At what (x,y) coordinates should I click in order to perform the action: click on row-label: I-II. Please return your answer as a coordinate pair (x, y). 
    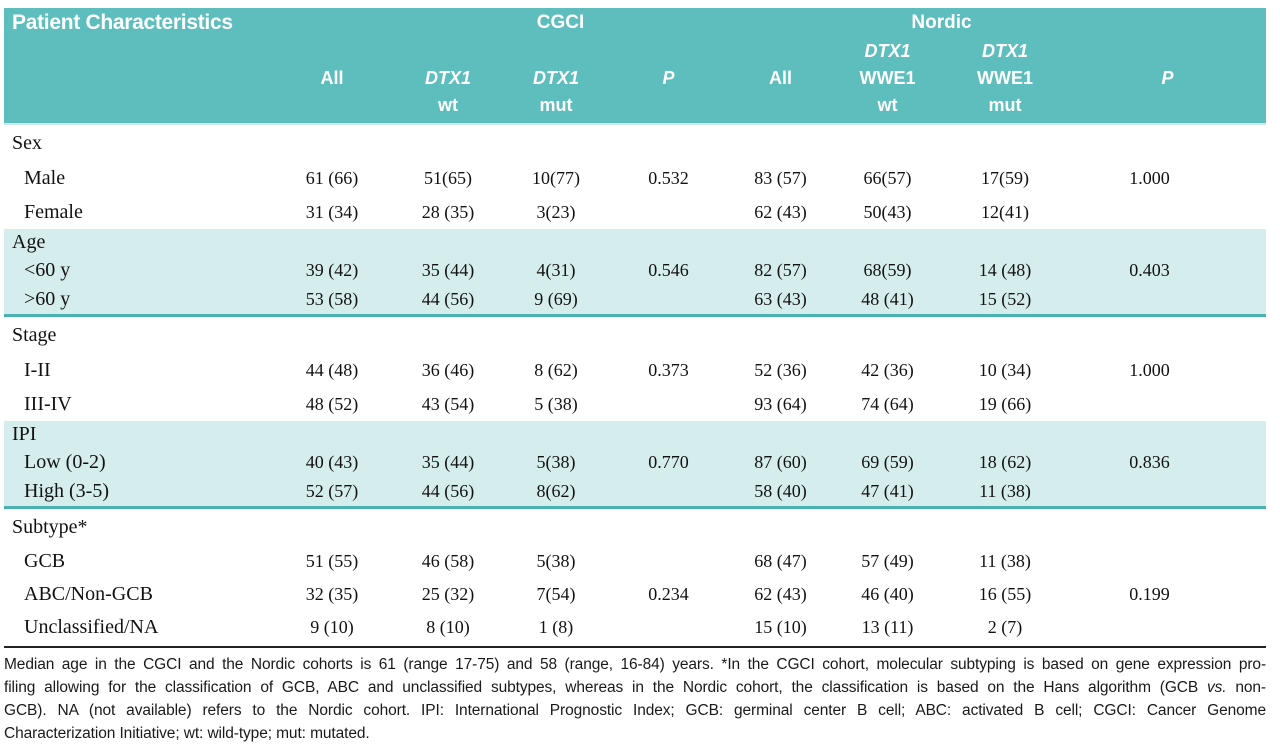
    Looking at the image, I should click on (37, 369).